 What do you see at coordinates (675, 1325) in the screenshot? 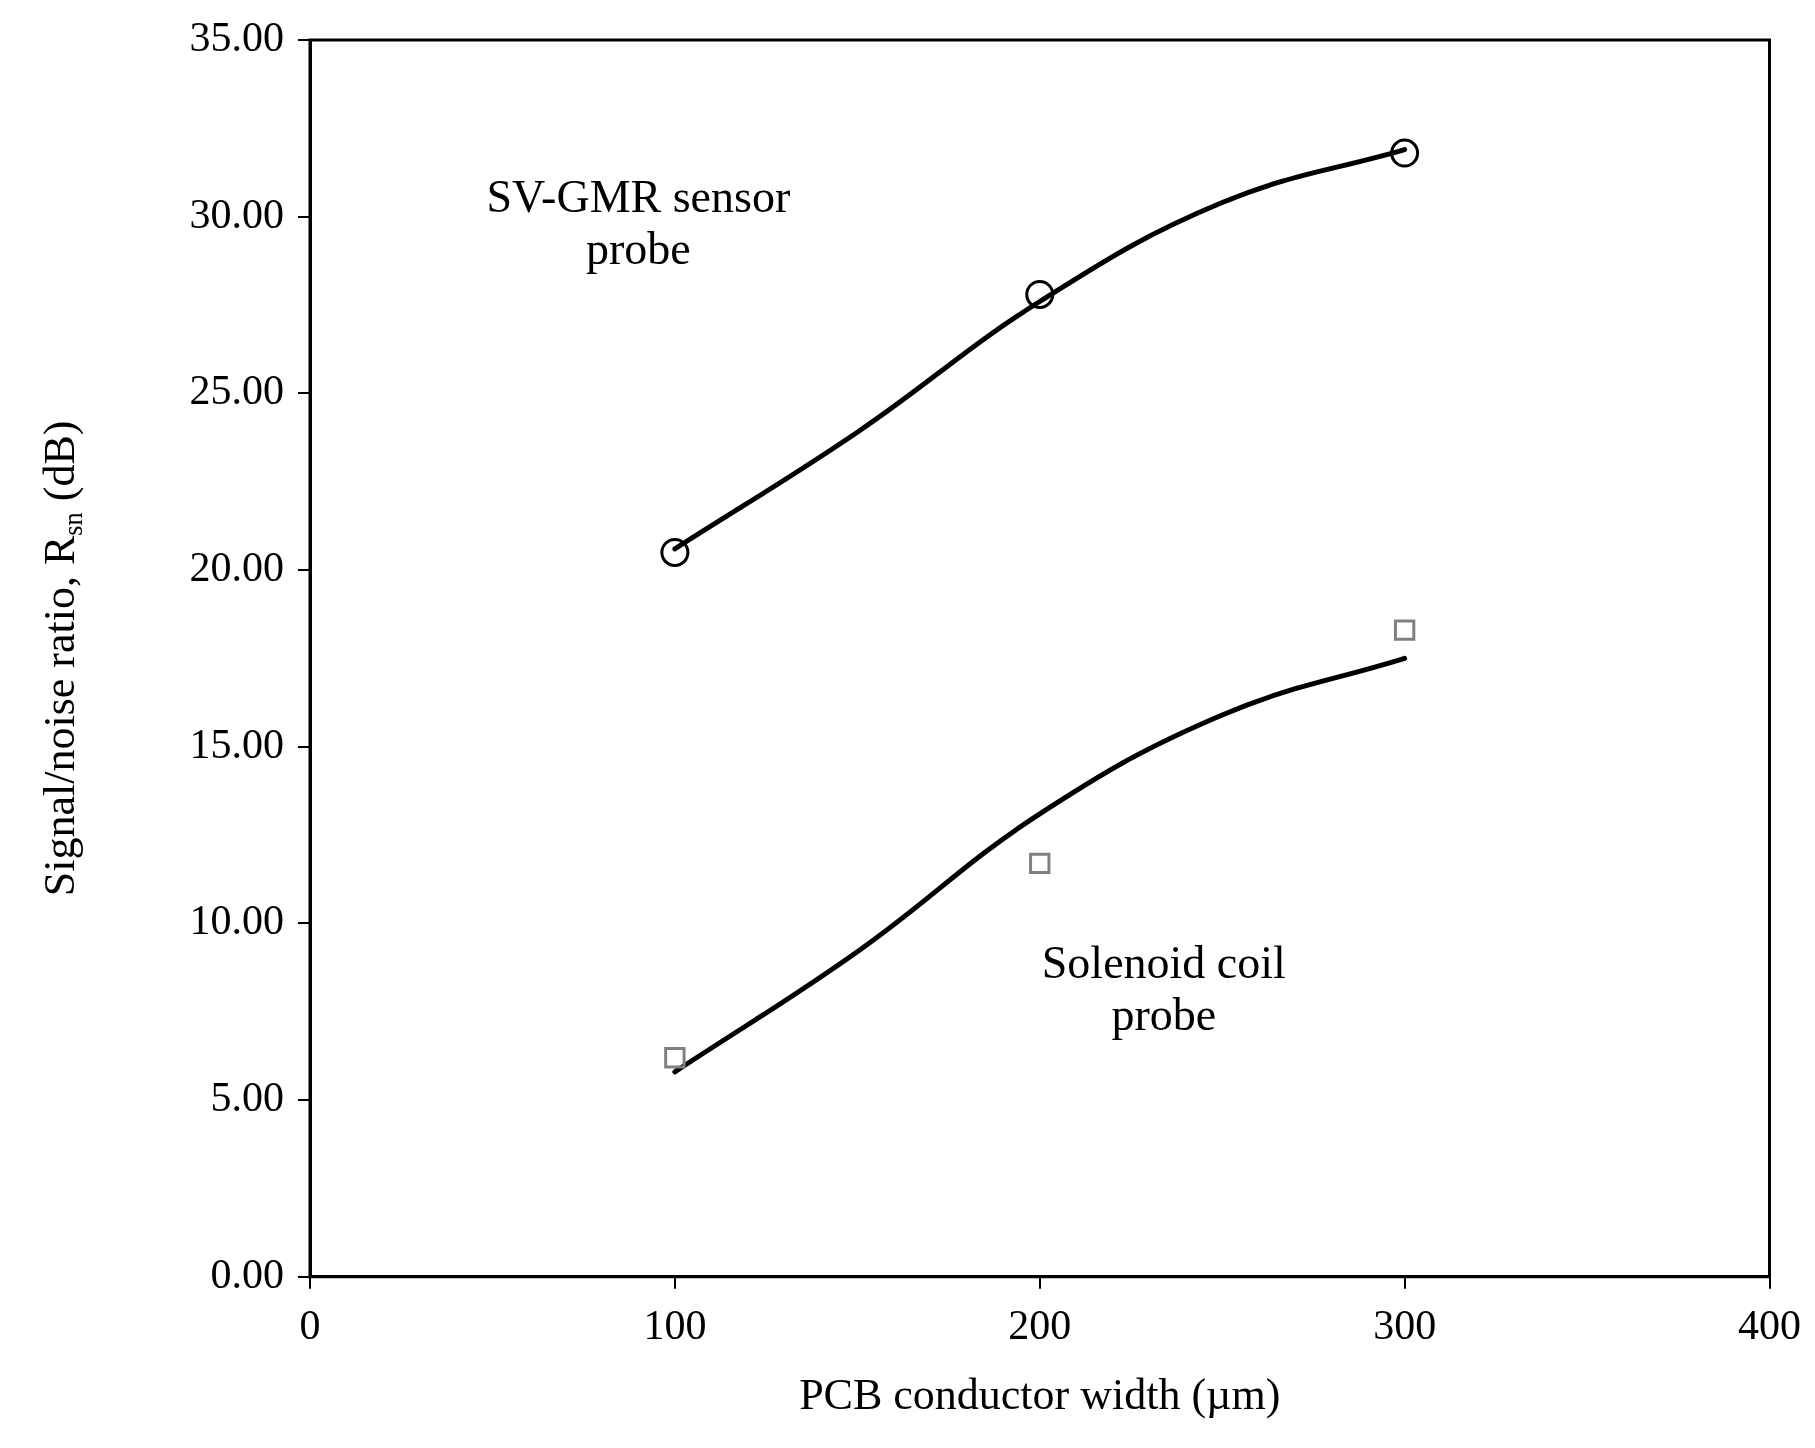
I see `x-tick-label: 100` at bounding box center [675, 1325].